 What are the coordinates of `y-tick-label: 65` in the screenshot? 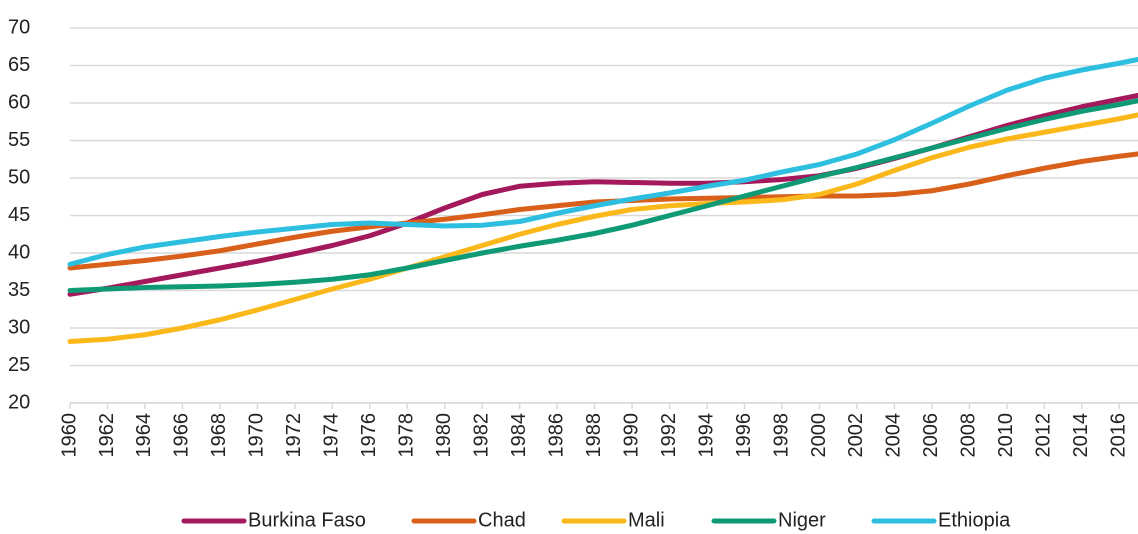 It's located at (19, 65).